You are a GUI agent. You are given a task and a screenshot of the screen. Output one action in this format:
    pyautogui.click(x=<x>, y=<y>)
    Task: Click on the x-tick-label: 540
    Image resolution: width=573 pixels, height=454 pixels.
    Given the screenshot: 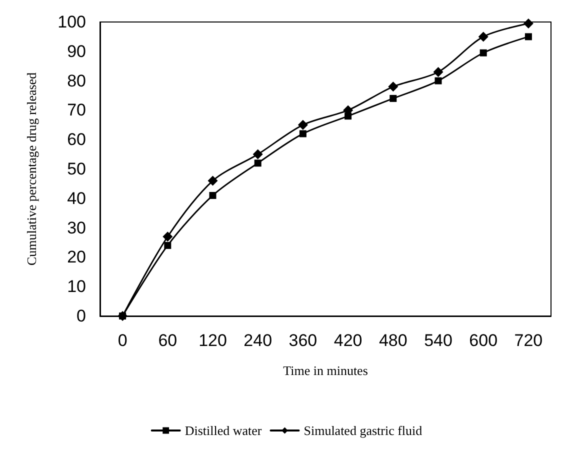 What is the action you would take?
    pyautogui.click(x=438, y=340)
    